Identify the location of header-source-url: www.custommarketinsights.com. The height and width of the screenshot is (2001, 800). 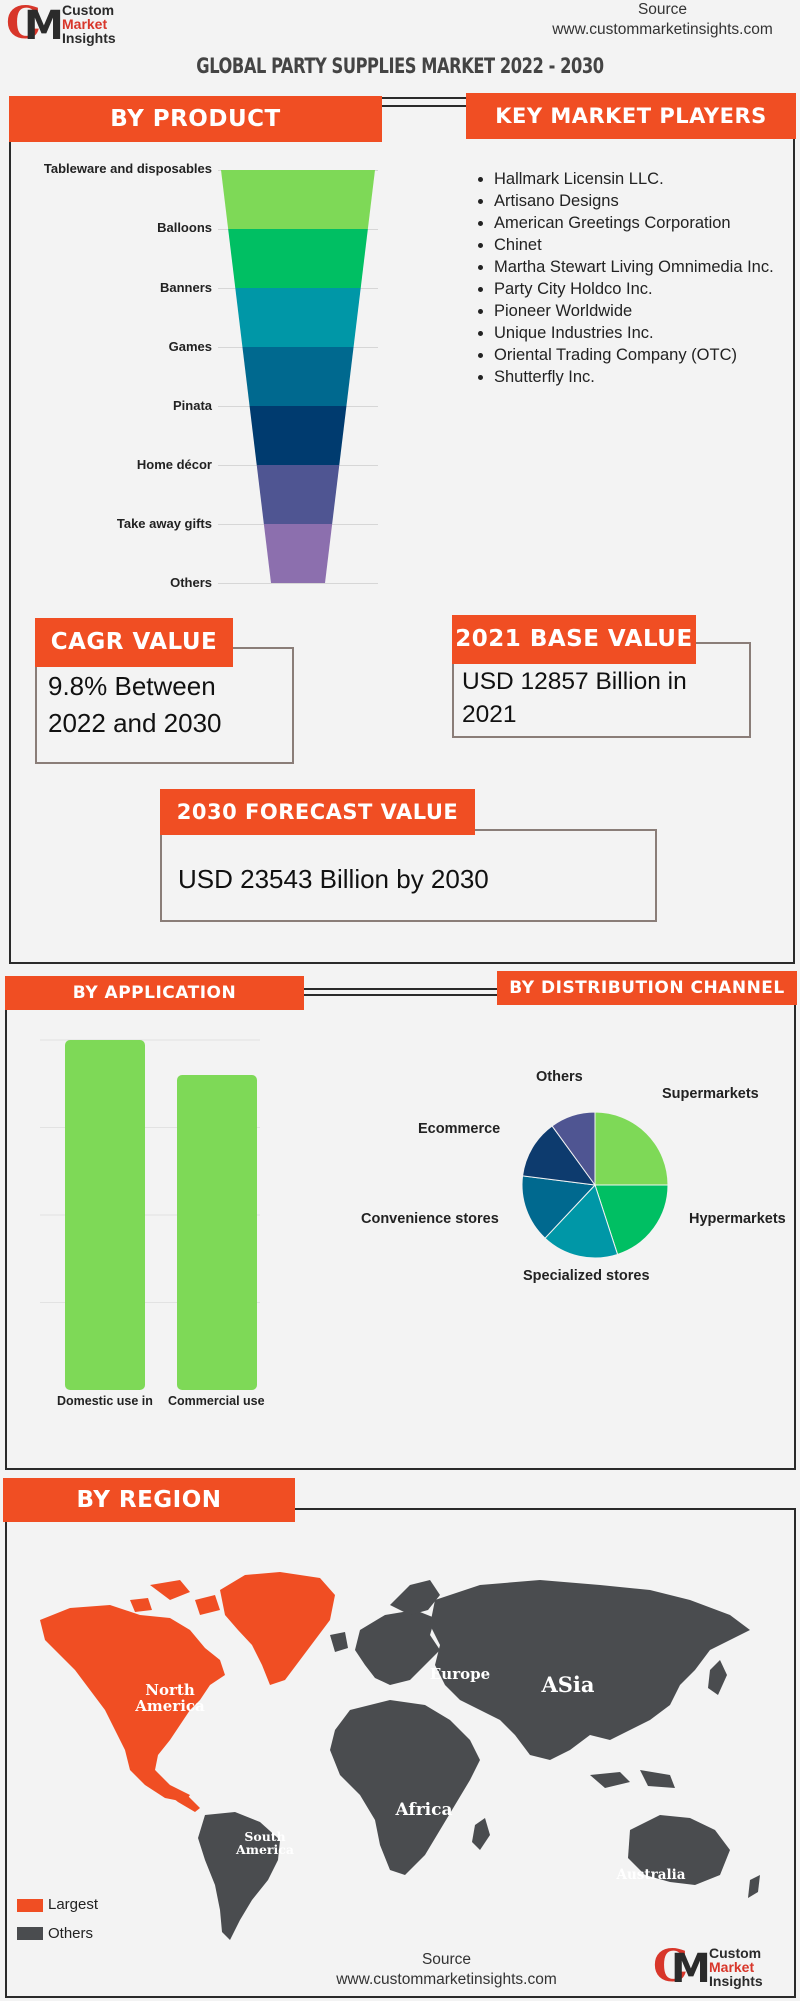
(662, 29).